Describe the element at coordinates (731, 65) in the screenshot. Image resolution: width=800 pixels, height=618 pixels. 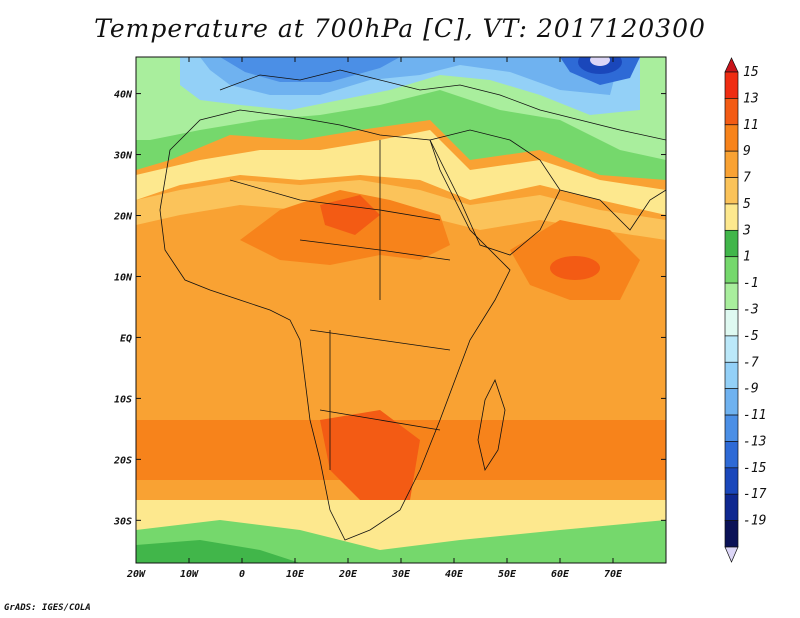
I see `colorbar-top-arrow` at that location.